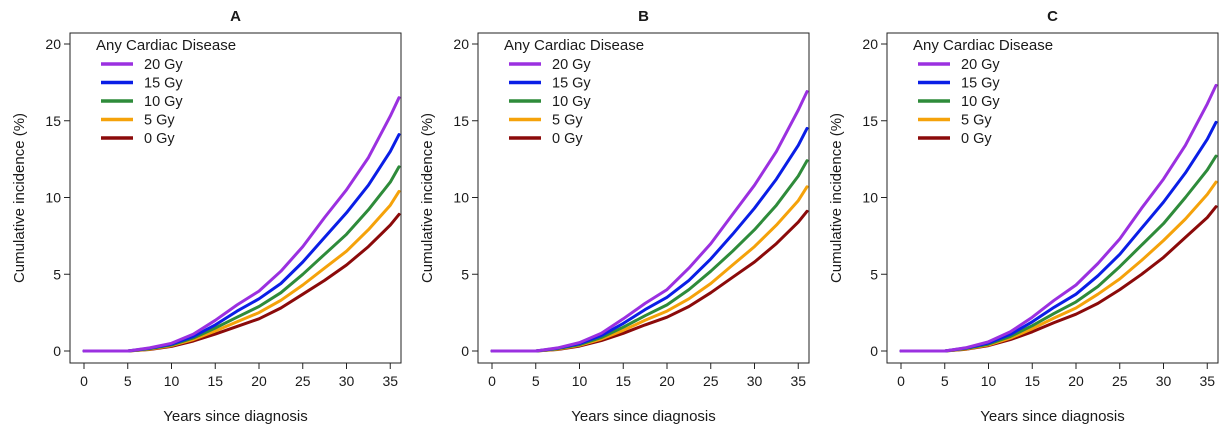 The image size is (1219, 433). Describe the element at coordinates (235, 16) in the screenshot. I see `panel-title: A` at that location.